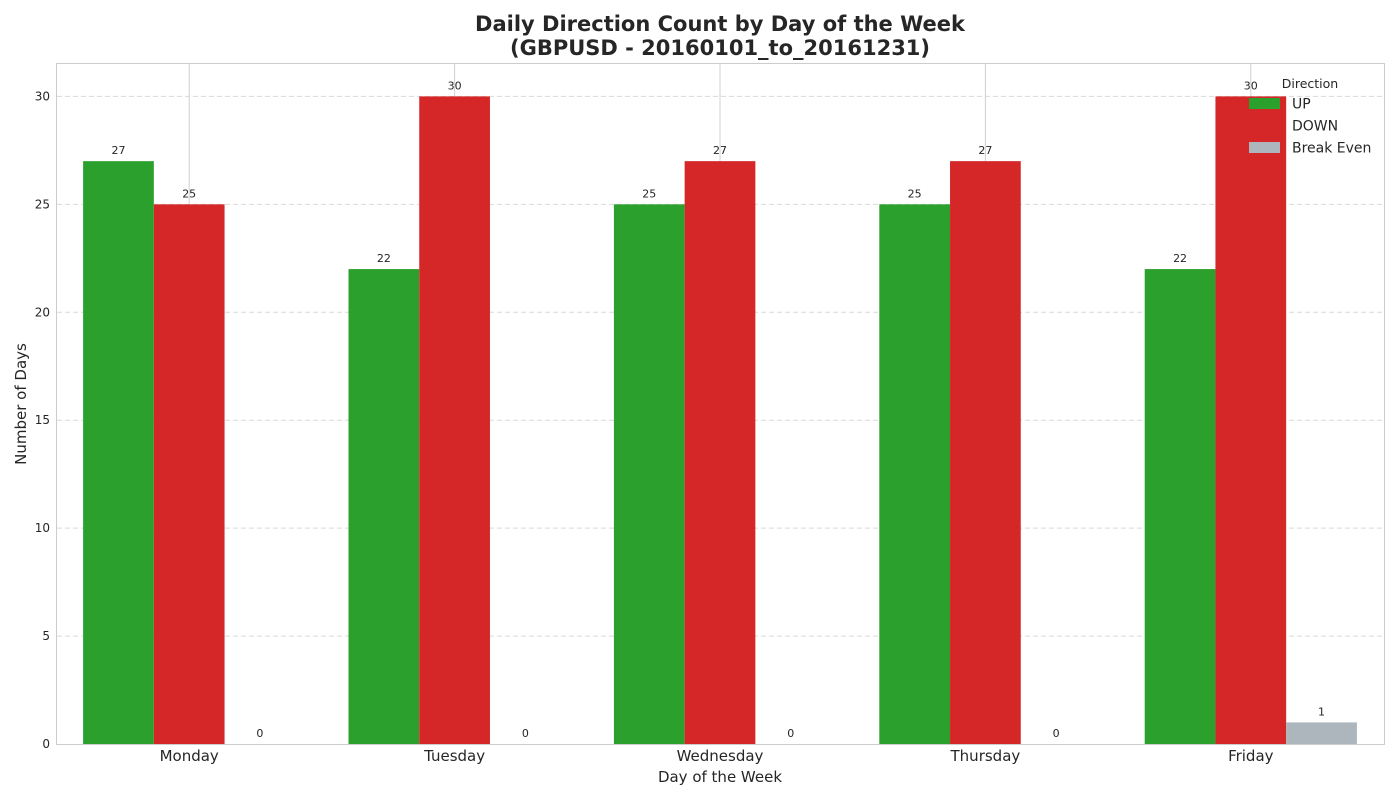 This screenshot has width=1400, height=800. Describe the element at coordinates (454, 756) in the screenshot. I see `x-tick-label: Tuesday` at that location.